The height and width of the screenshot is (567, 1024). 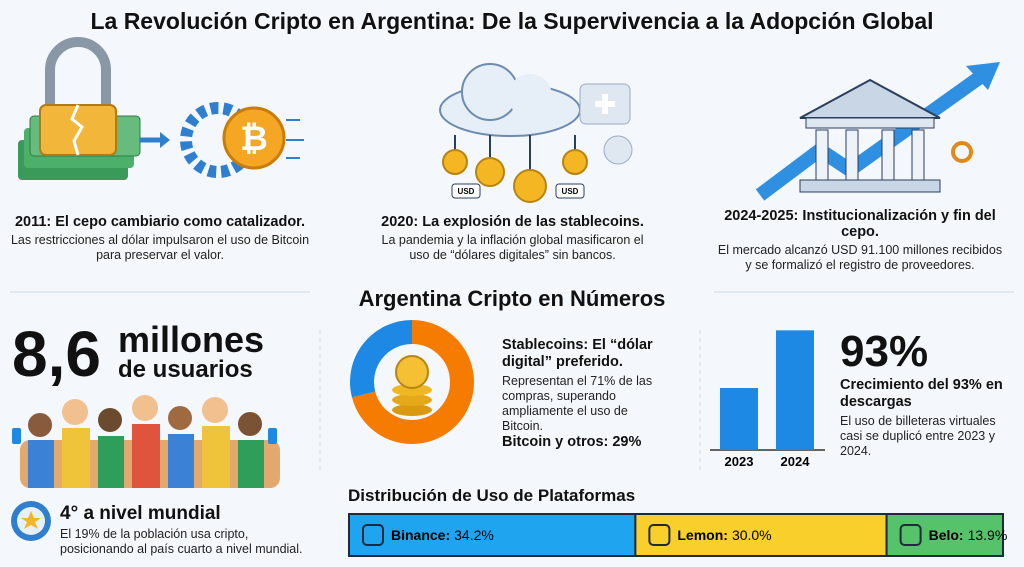 I want to click on users-unit: millones, so click(x=191, y=339).